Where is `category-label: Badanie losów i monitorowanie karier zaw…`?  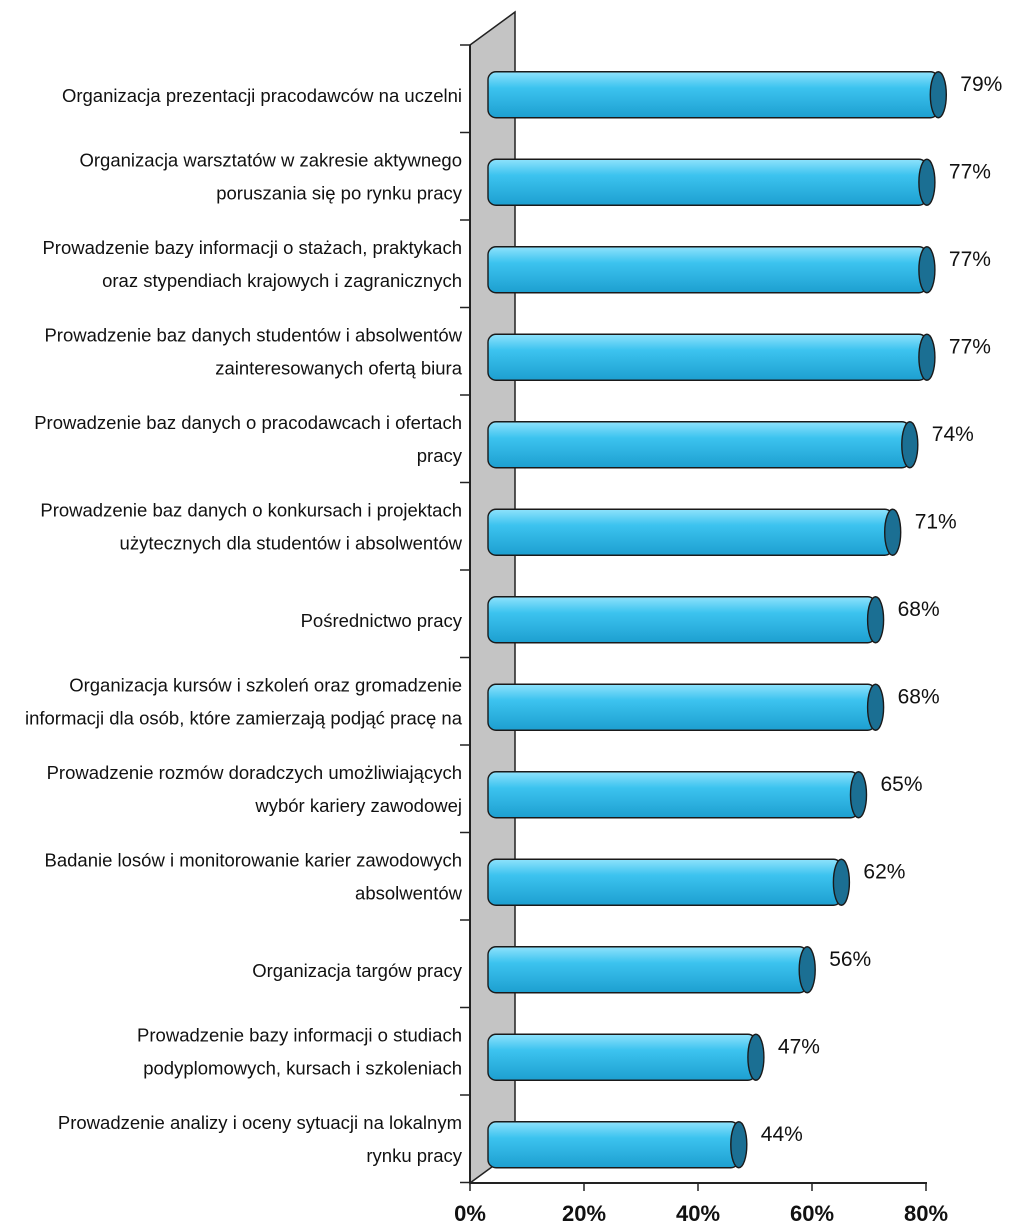
category-label: Badanie losów i monitorowanie karier zaw… is located at coordinates (254, 859).